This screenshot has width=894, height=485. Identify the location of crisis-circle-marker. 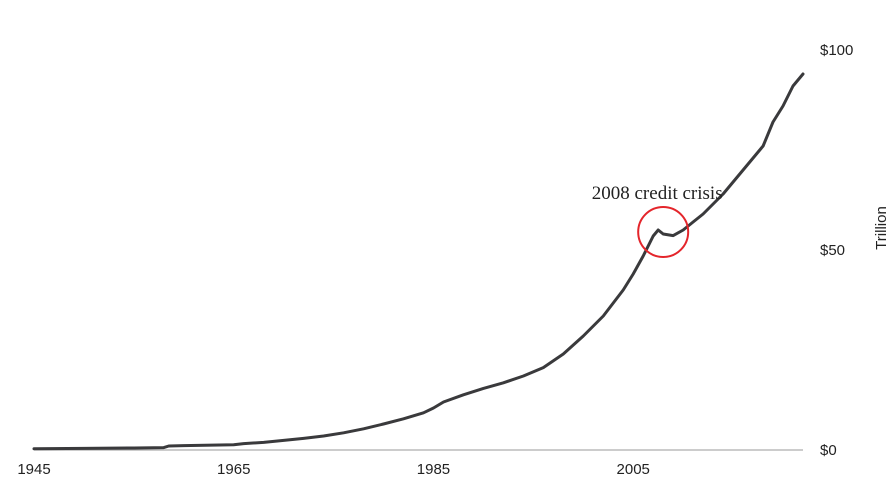
(663, 232).